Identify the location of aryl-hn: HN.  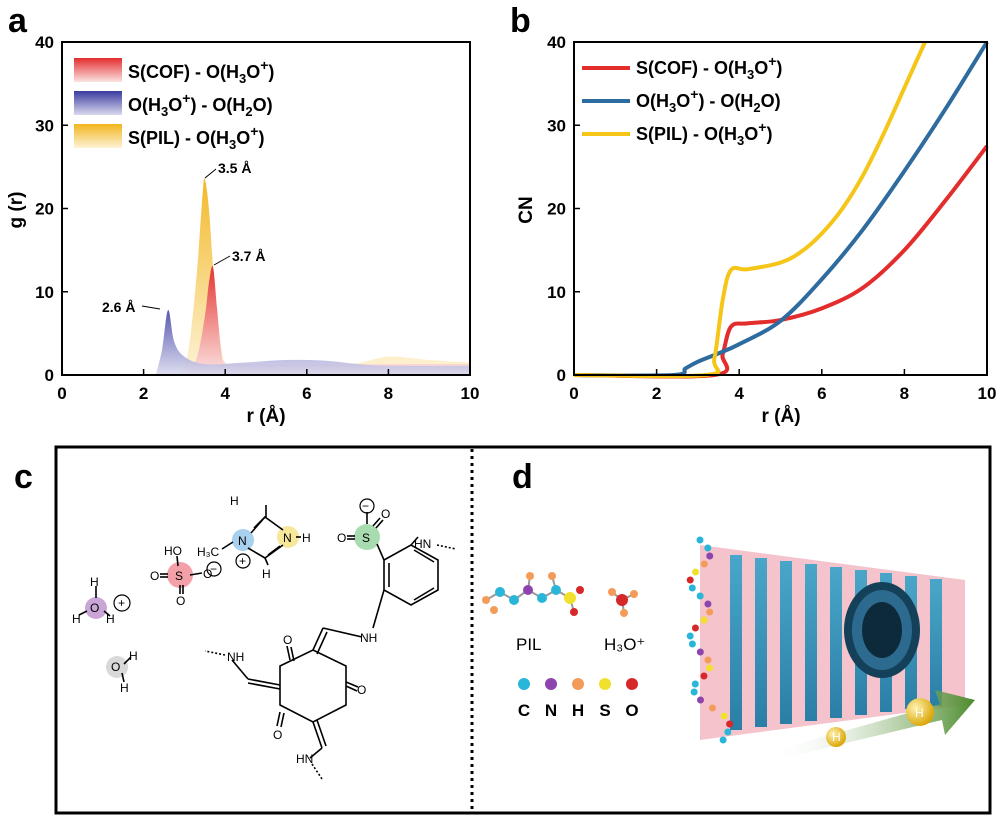
(422, 544).